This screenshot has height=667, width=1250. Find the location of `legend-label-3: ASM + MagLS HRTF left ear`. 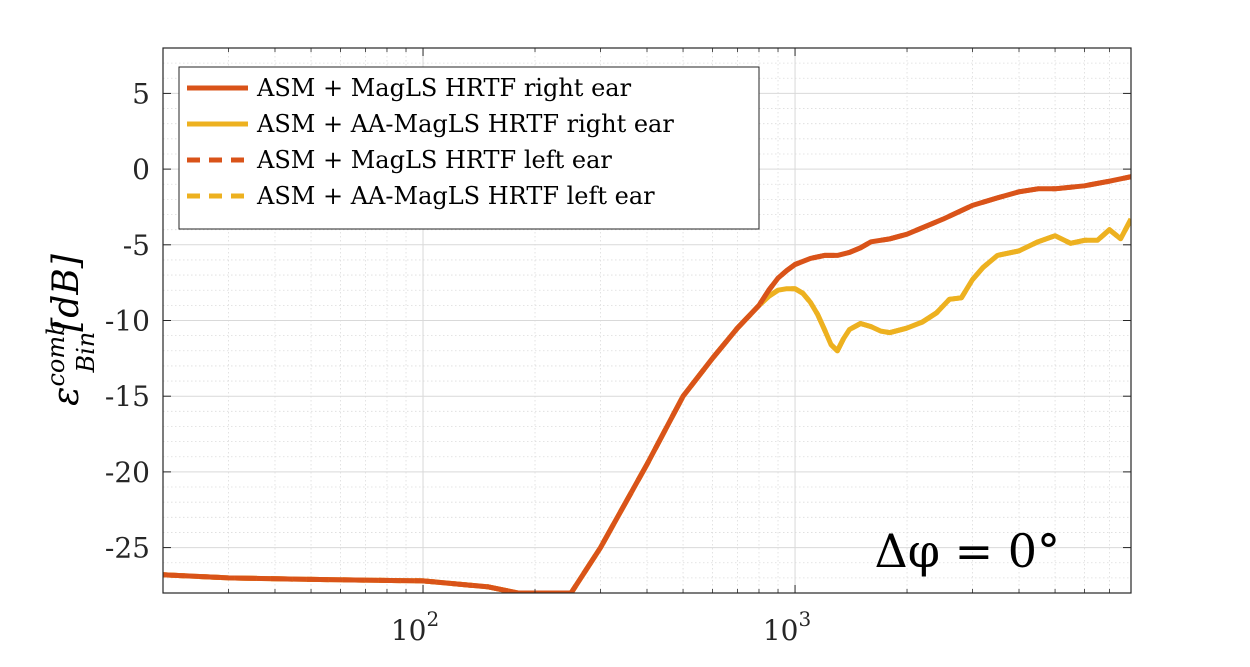

legend-label-3: ASM + MagLS HRTF left ear is located at coordinates (434, 160).